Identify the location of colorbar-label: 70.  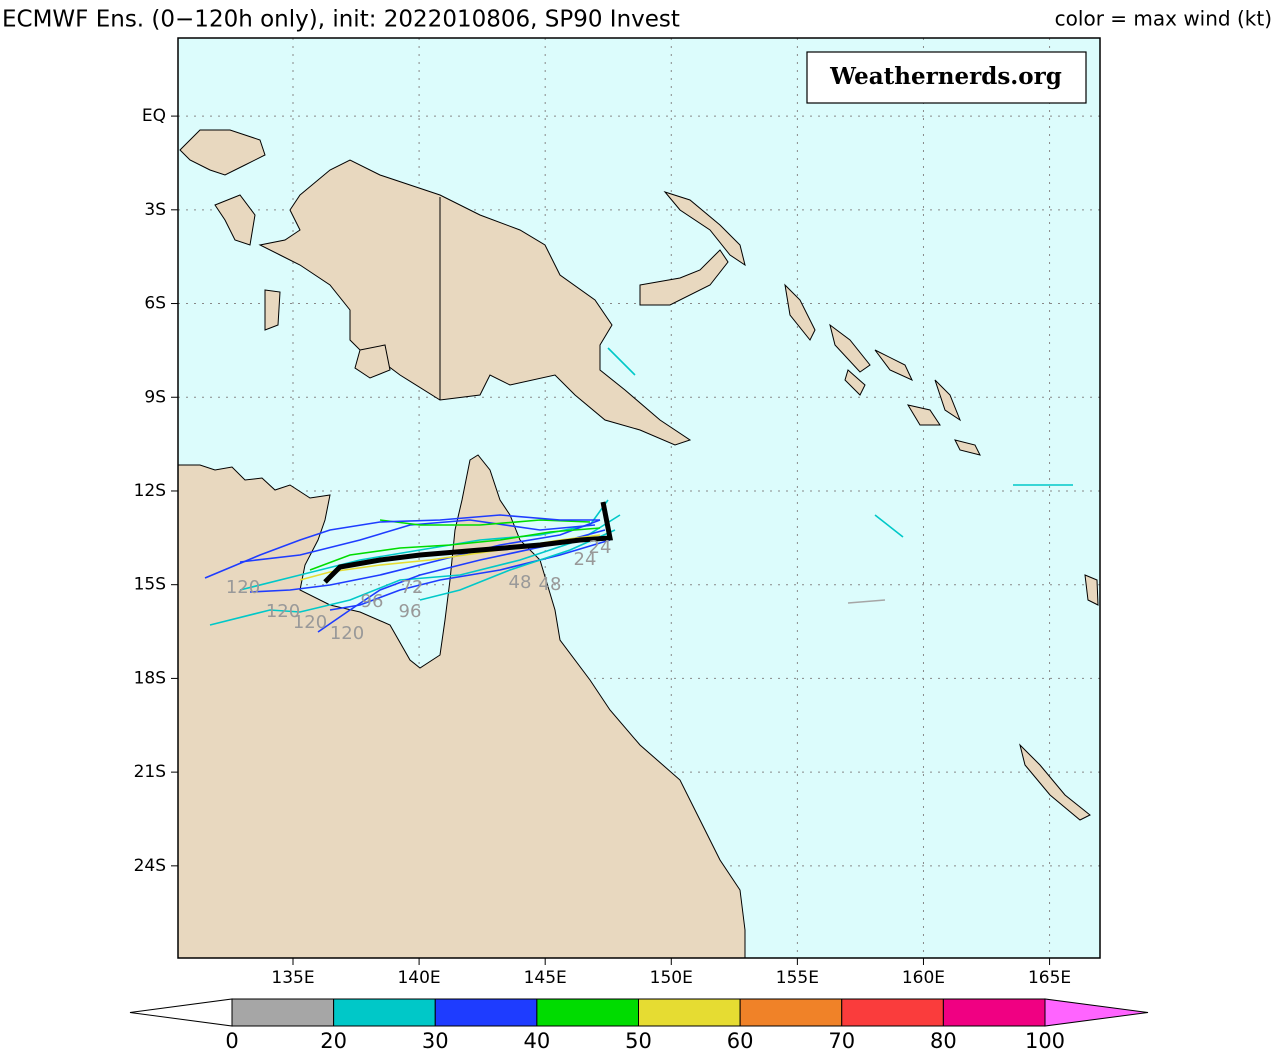
(841, 1041).